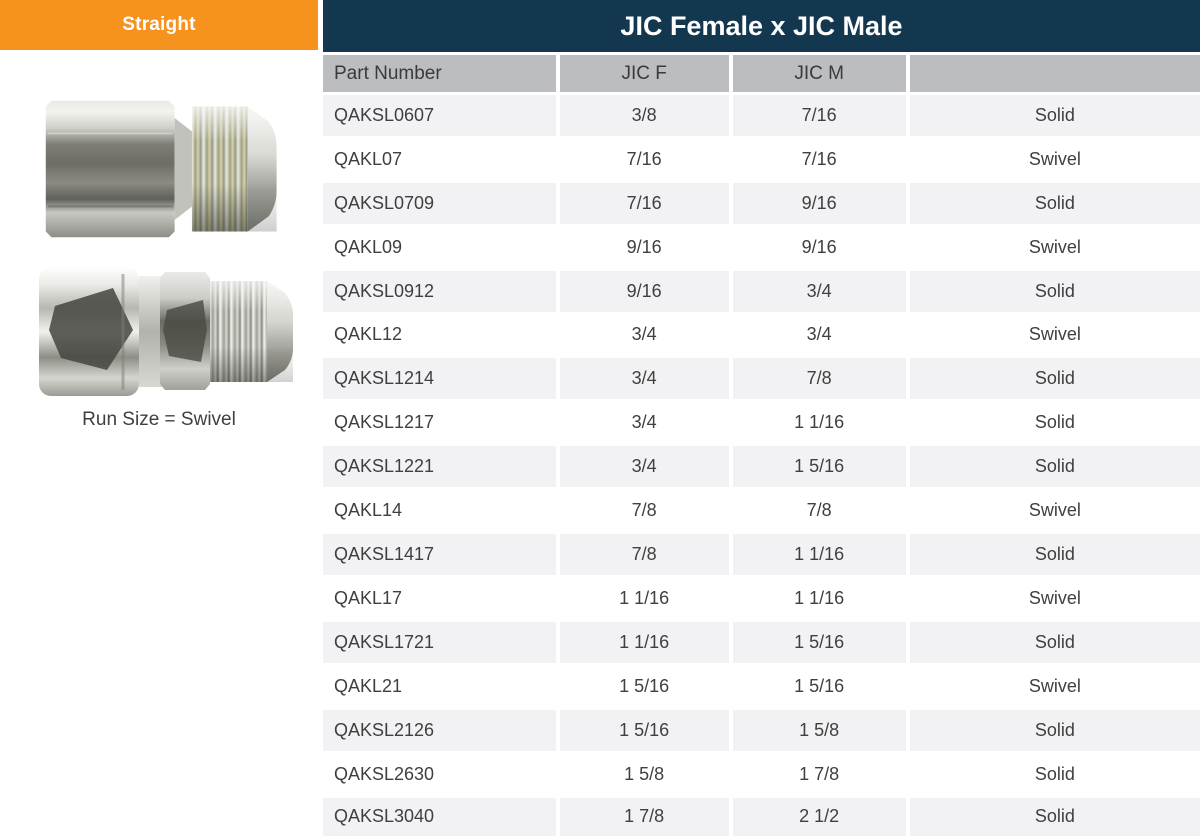  Describe the element at coordinates (441, 292) in the screenshot. I see `part-number-cell: QAKSL0912` at that location.